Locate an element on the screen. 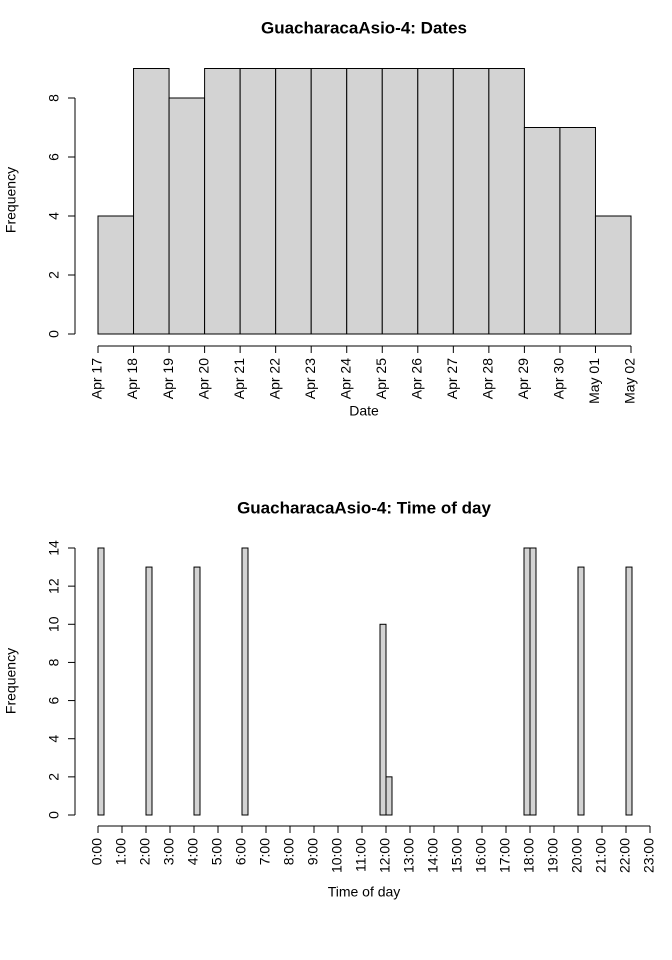 Image resolution: width=672 pixels, height=960 pixels. x-tick-label: 21:00 is located at coordinates (601, 855).